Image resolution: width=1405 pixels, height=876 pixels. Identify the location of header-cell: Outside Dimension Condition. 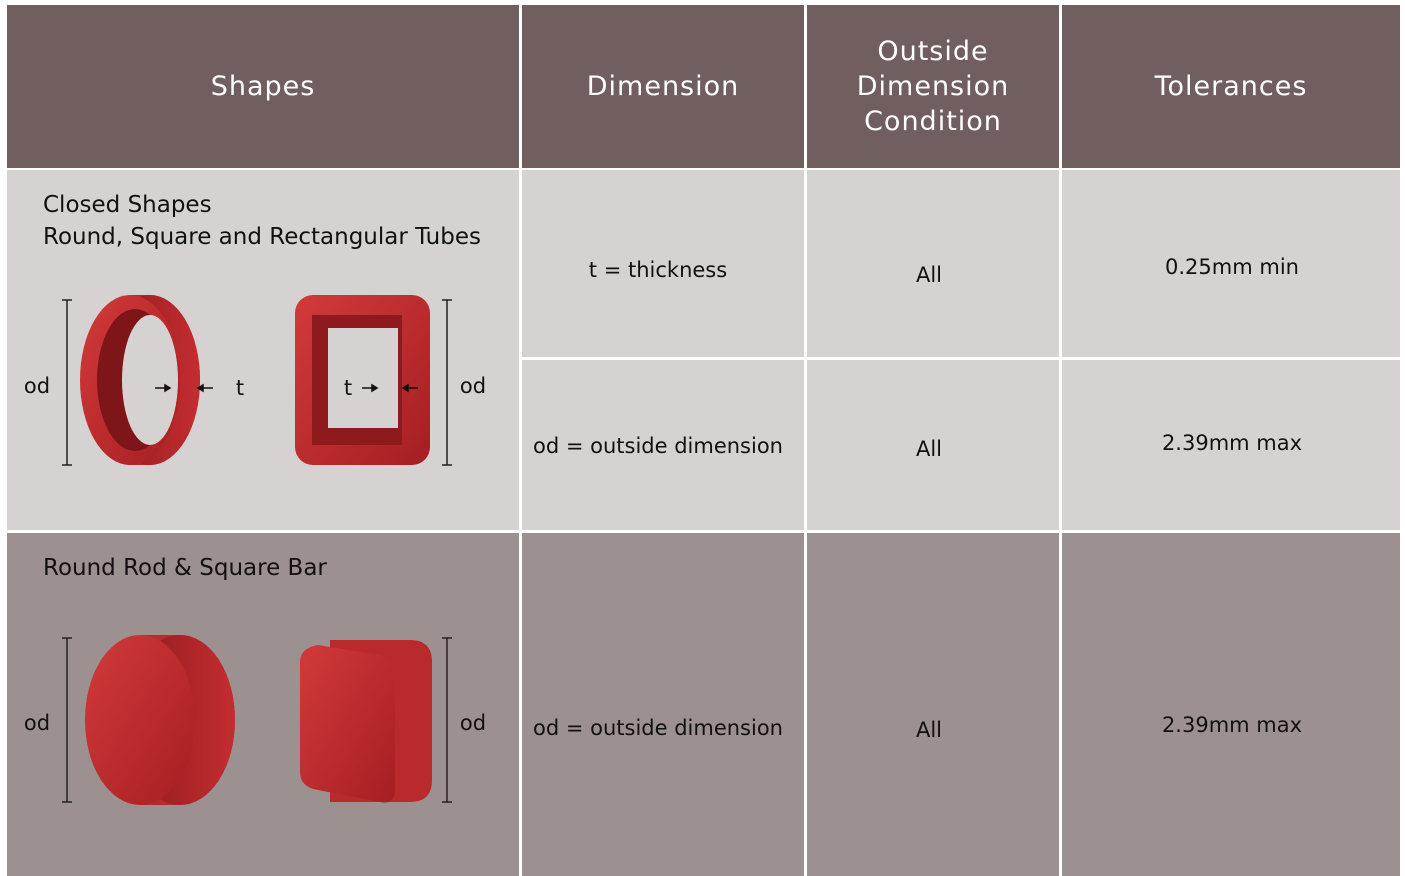
(933, 86).